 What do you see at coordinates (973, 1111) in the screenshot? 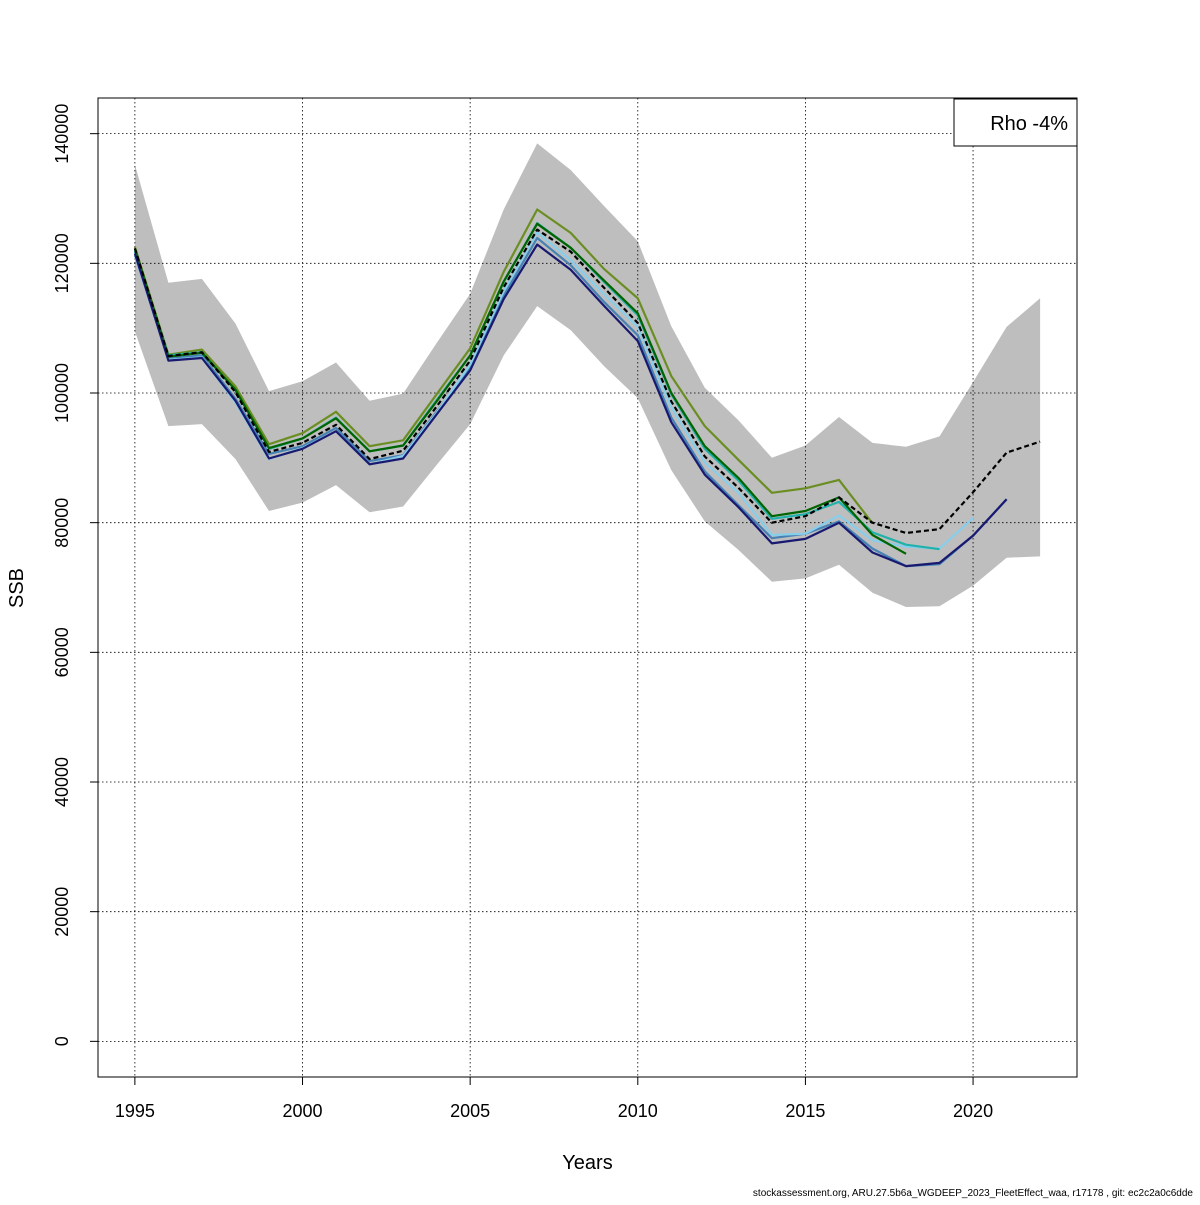
I see `x-tick-label: 2020` at bounding box center [973, 1111].